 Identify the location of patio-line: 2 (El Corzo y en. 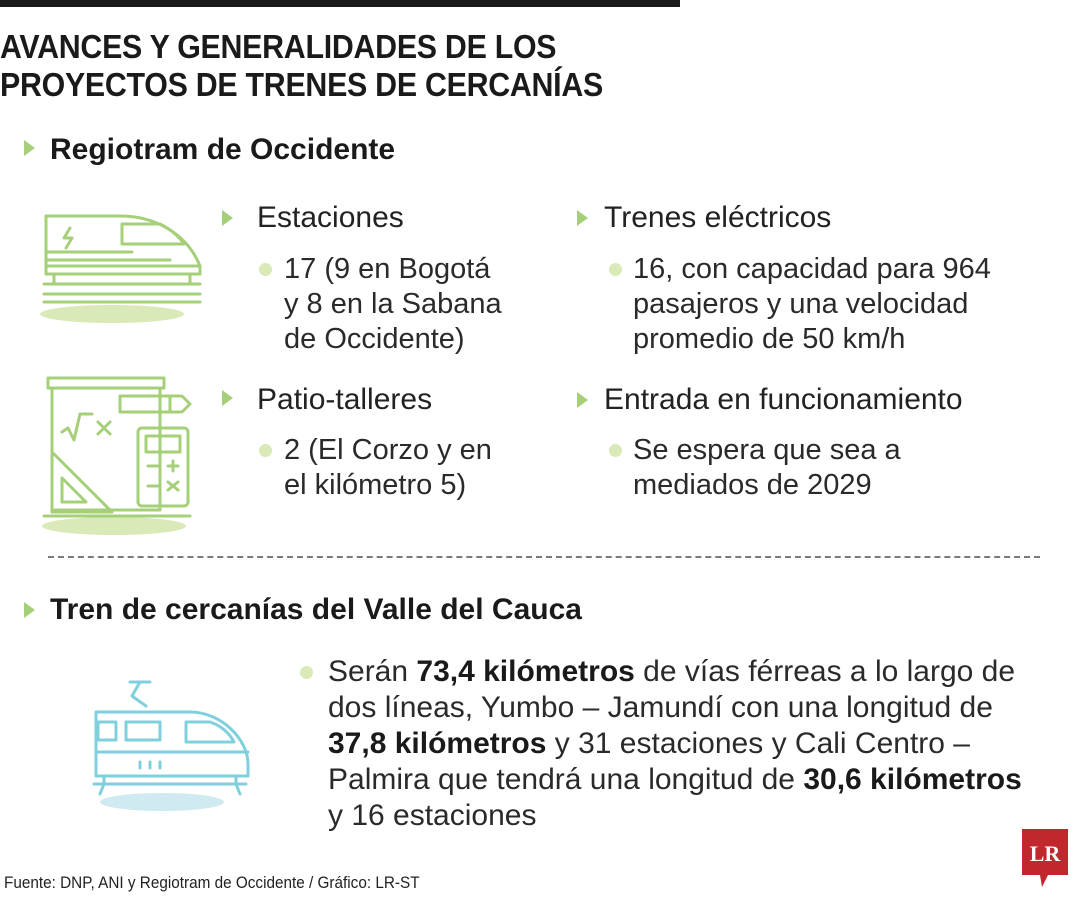
(388, 450).